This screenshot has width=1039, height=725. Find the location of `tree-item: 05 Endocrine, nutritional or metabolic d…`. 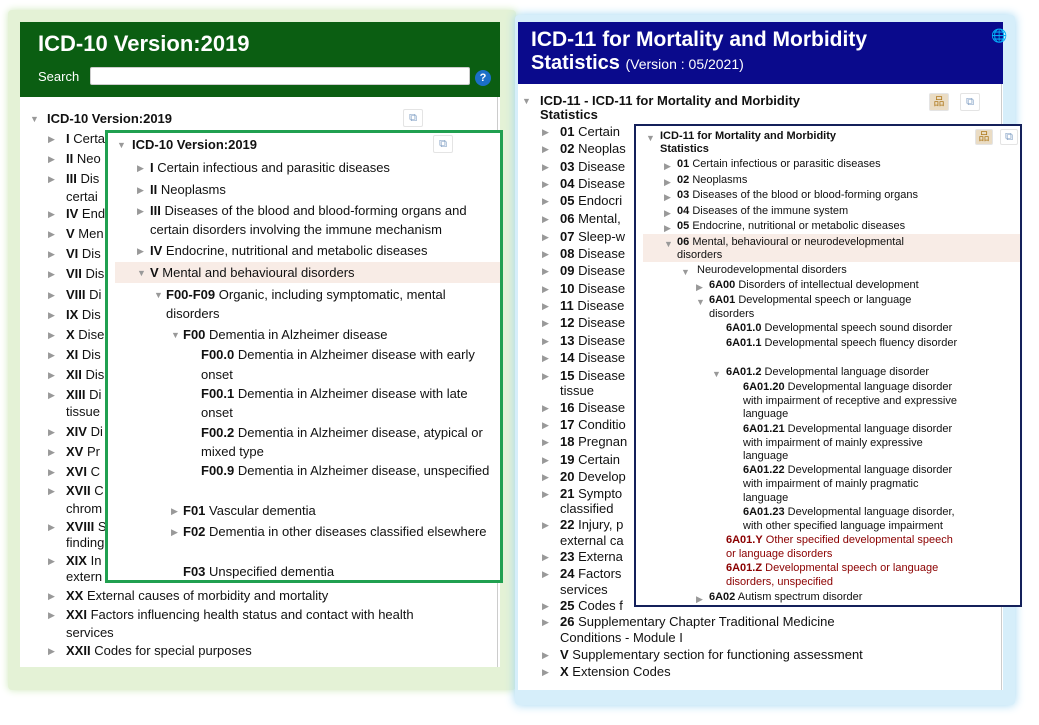

tree-item: 05 Endocrine, nutritional or metabolic d… is located at coordinates (791, 226).